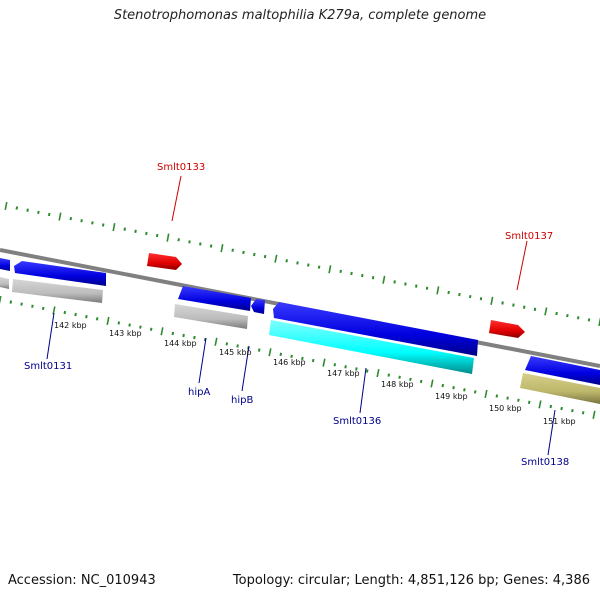 This screenshot has width=600, height=600. I want to click on gene-label-smlt0136: Smlt0136, so click(357, 421).